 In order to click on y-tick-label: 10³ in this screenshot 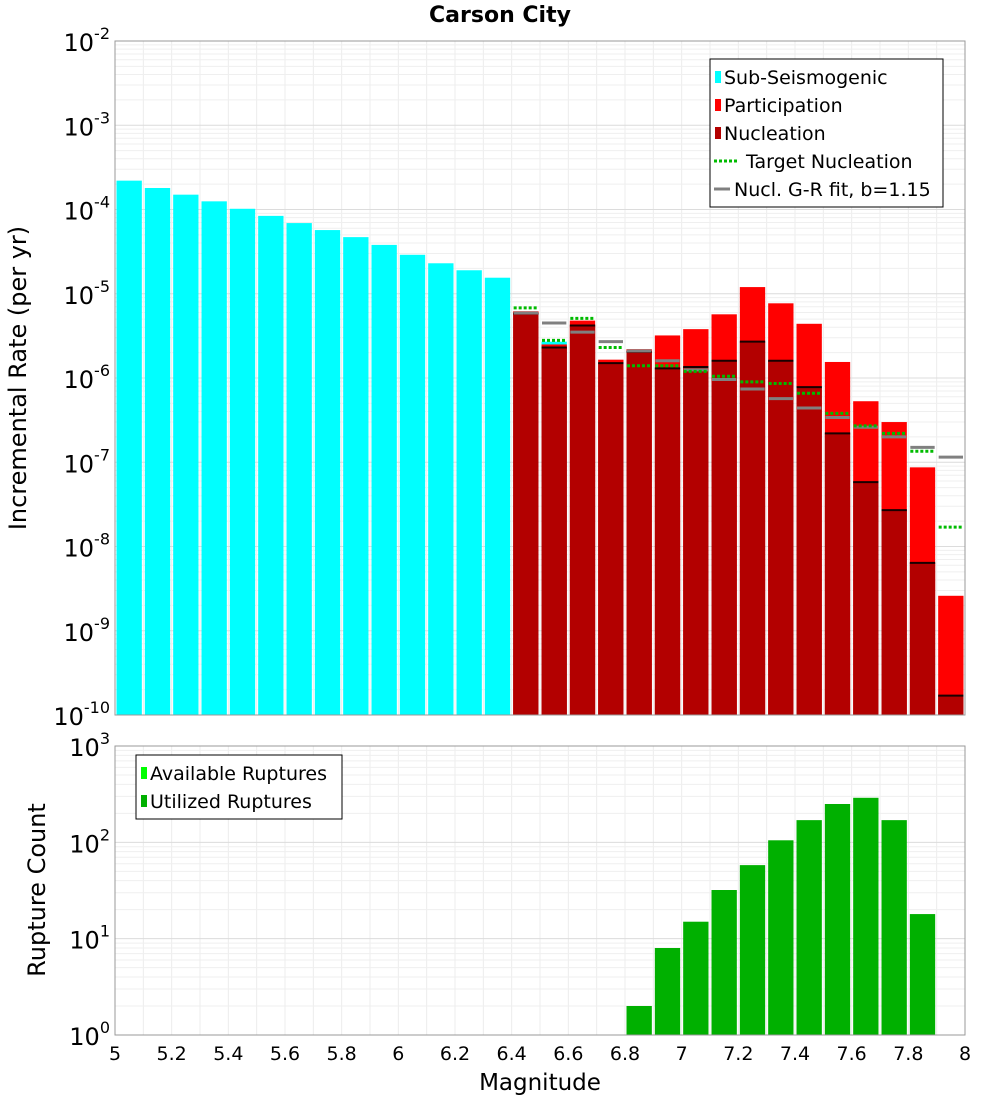, I will do `click(89, 745)`.